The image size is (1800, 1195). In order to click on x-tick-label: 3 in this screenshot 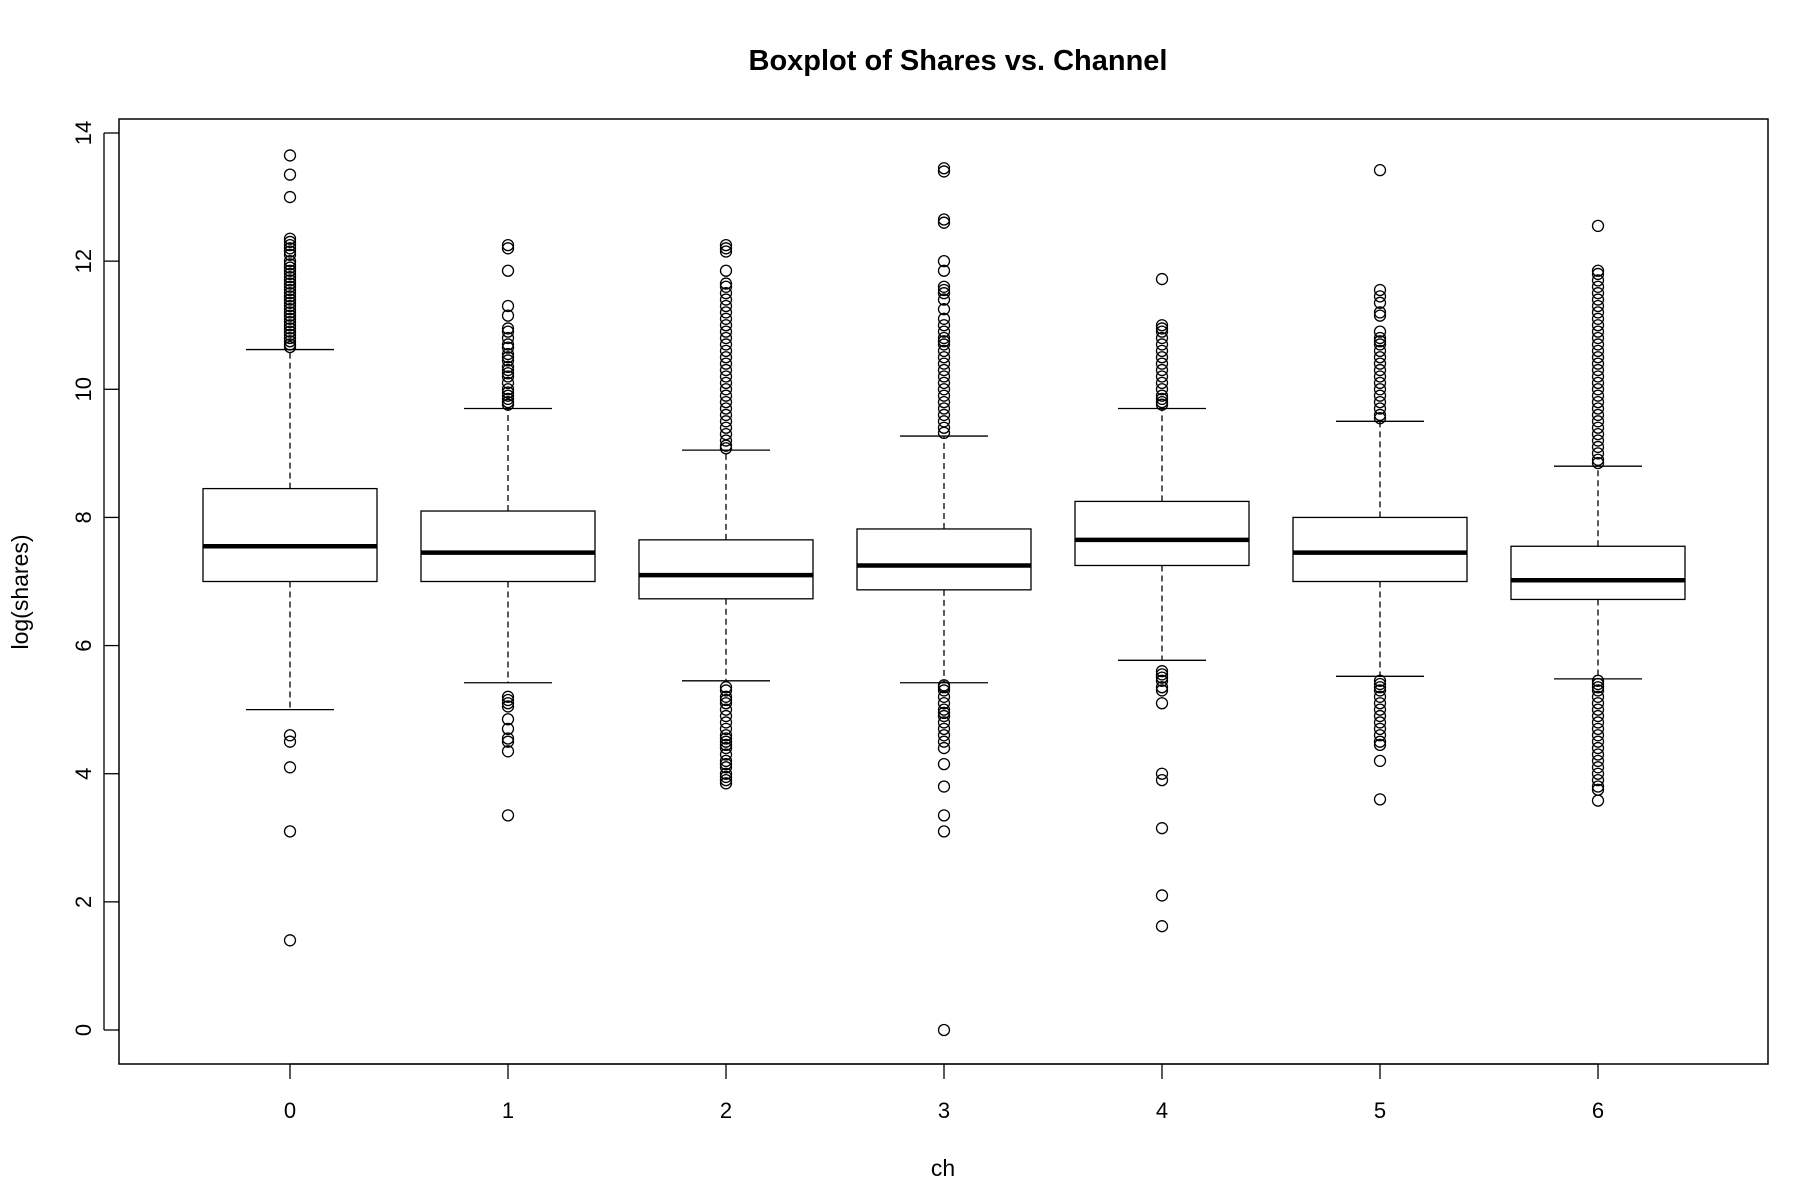, I will do `click(944, 1110)`.